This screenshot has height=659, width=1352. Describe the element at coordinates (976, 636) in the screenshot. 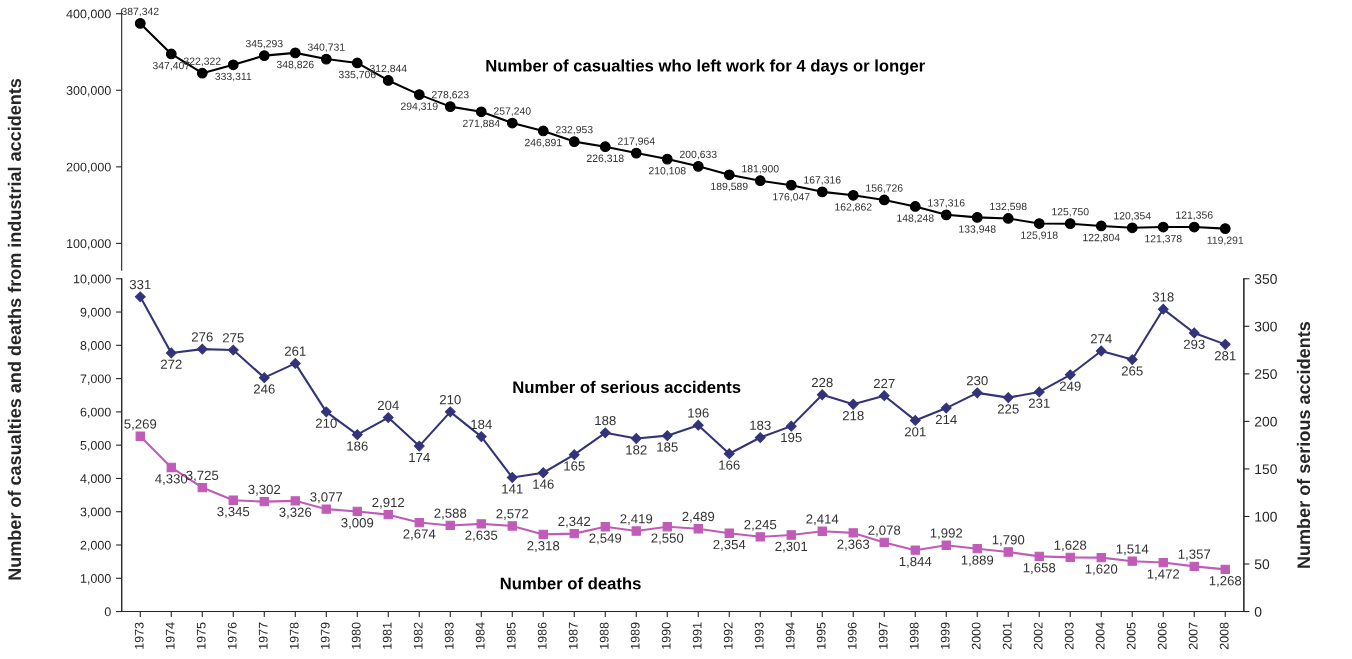

I see `x-tick-label: 2000` at that location.